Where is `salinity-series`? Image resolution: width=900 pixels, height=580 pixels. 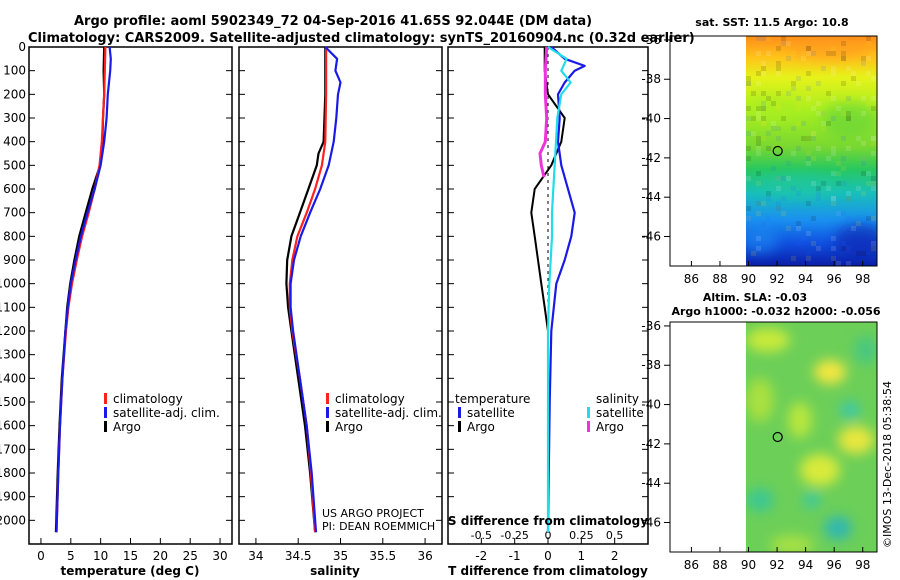
salinity-series is located at coordinates (313, 289).